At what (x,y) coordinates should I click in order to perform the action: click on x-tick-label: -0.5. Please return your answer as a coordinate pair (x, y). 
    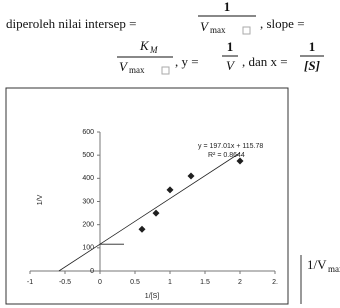
    Looking at the image, I should click on (65, 282).